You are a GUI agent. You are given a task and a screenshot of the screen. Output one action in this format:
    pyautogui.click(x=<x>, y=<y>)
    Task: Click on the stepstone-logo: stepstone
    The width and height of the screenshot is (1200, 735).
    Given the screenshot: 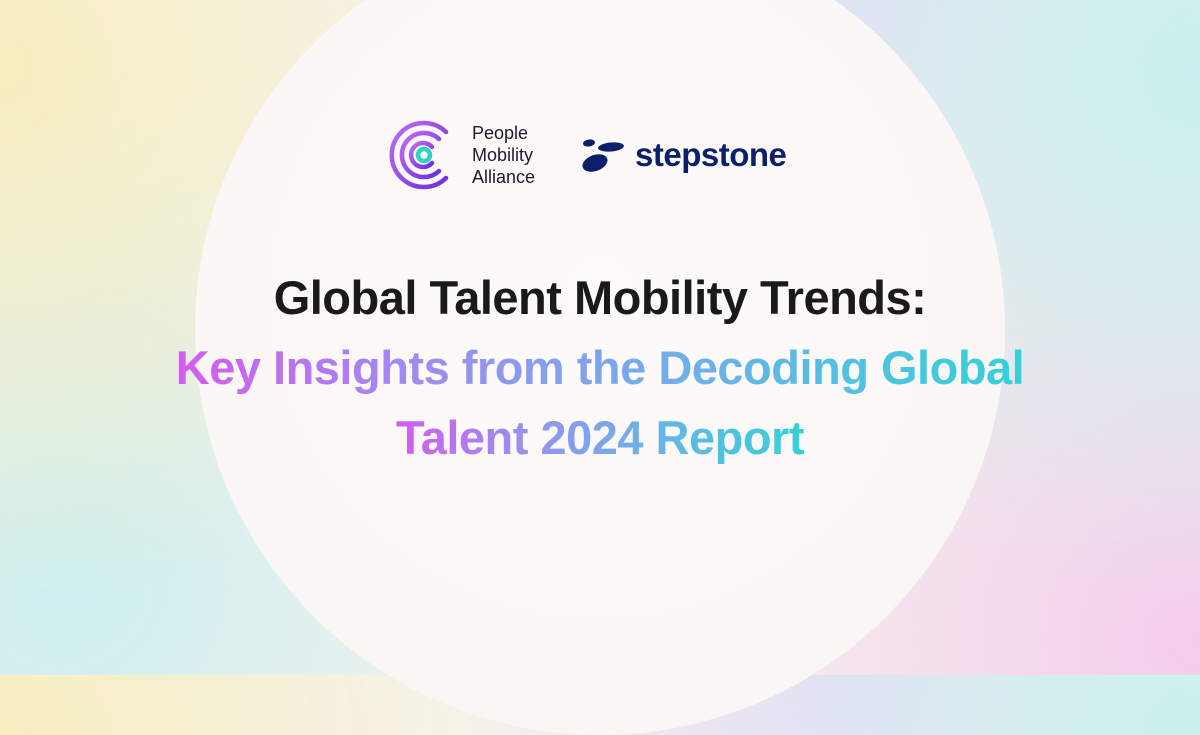 What is the action you would take?
    pyautogui.click(x=684, y=155)
    